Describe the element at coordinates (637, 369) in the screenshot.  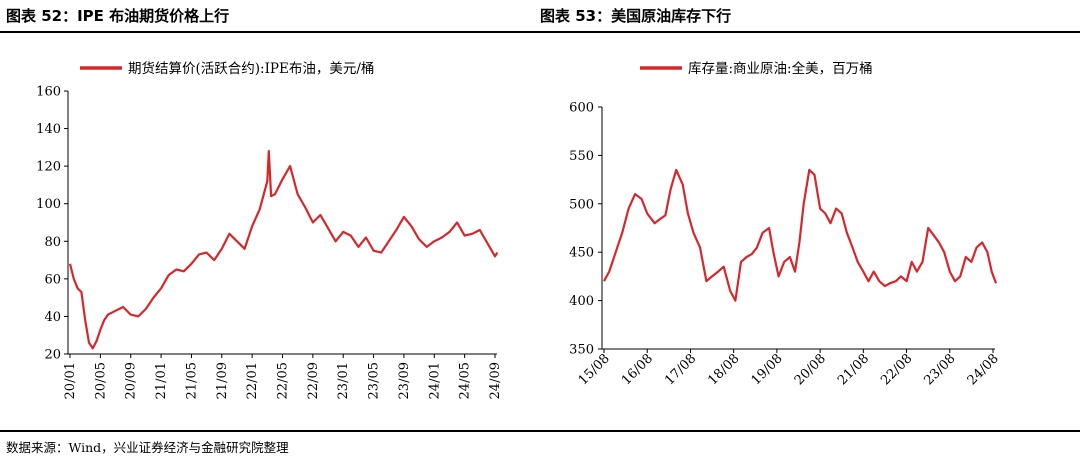
I see `x-tick-label: 16/08` at that location.